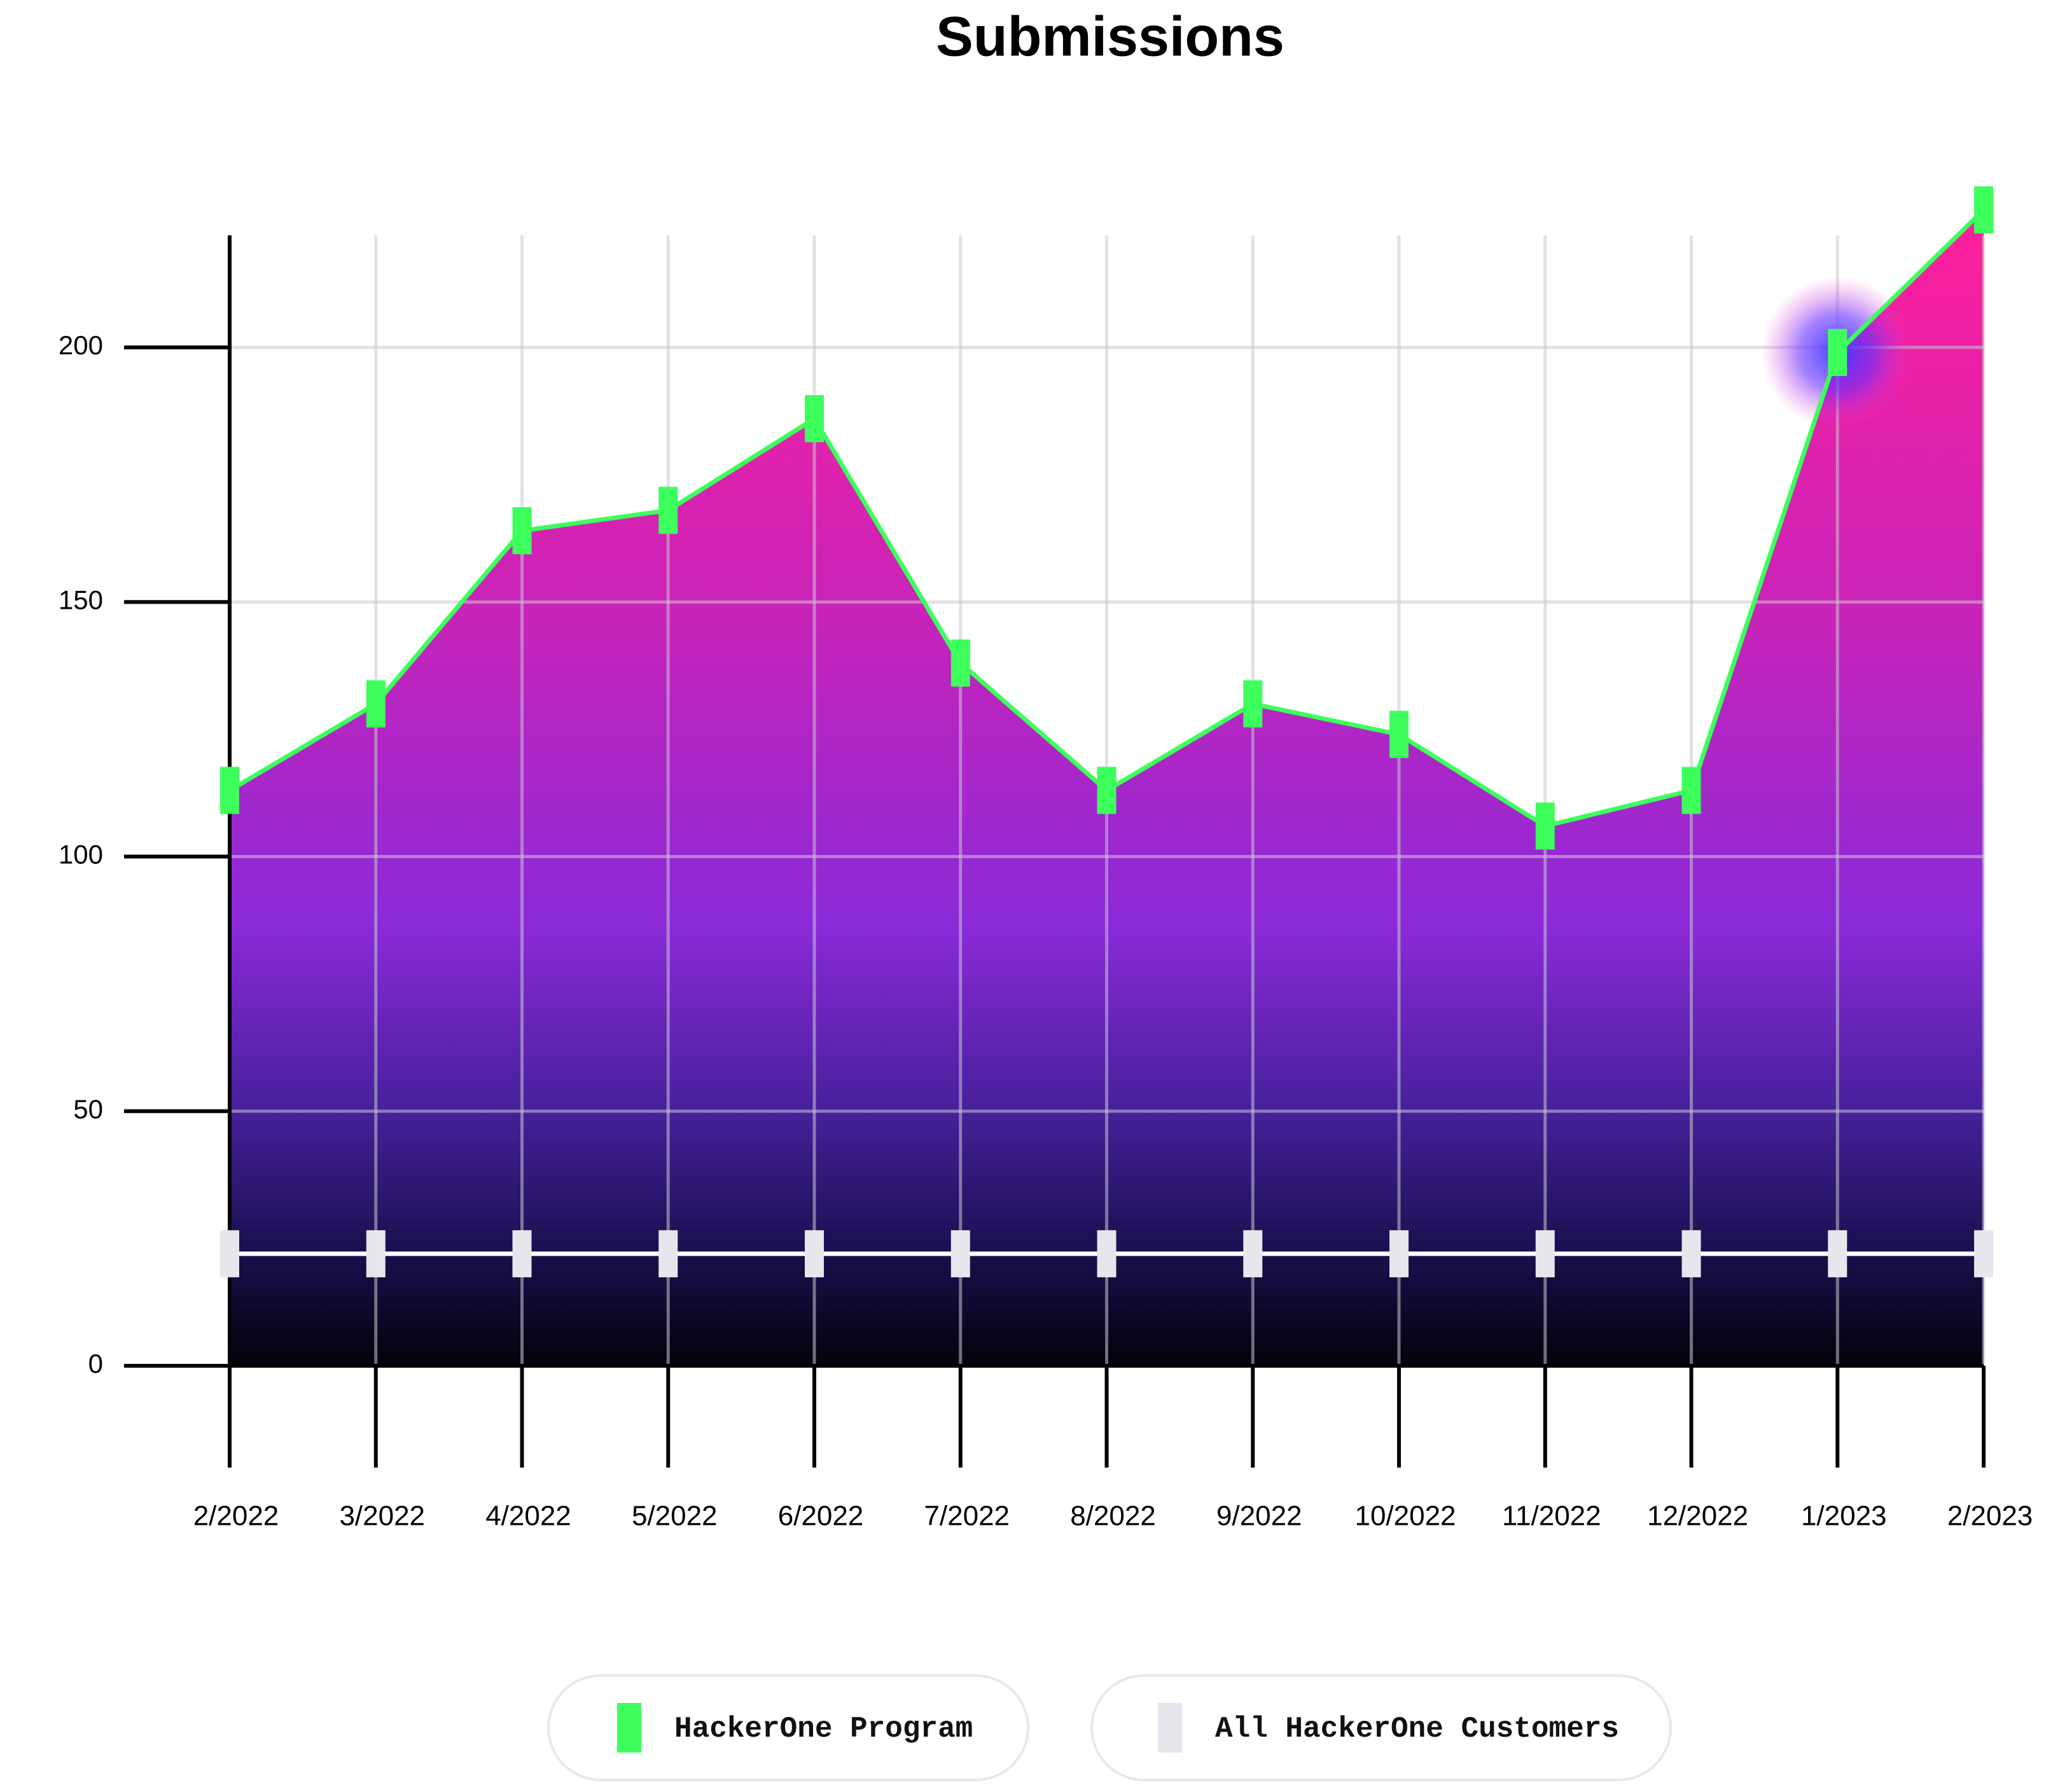 The image size is (2046, 1792). I want to click on x-tick-label: 2/2023, so click(1990, 1517).